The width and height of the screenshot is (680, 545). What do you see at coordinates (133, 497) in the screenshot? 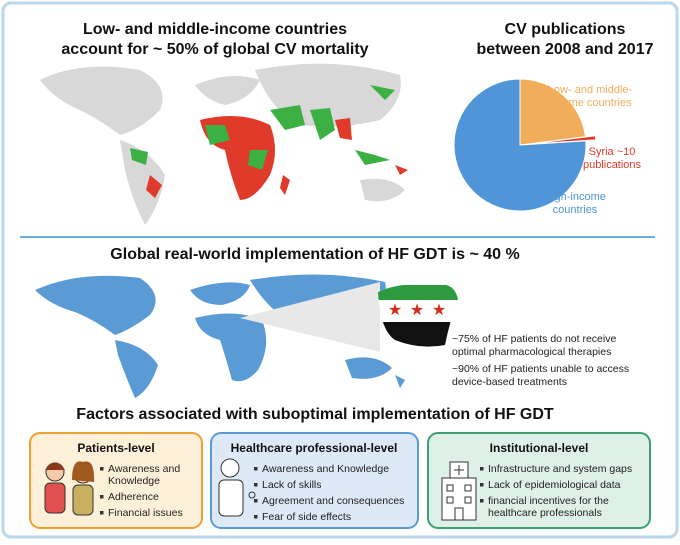
I see `box-item: Adherence` at bounding box center [133, 497].